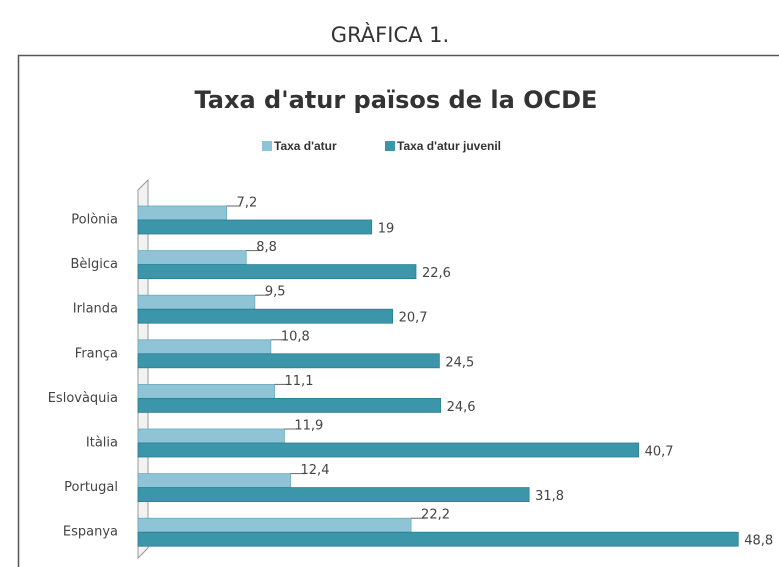  Describe the element at coordinates (91, 487) in the screenshot. I see `category-label: Portugal` at that location.